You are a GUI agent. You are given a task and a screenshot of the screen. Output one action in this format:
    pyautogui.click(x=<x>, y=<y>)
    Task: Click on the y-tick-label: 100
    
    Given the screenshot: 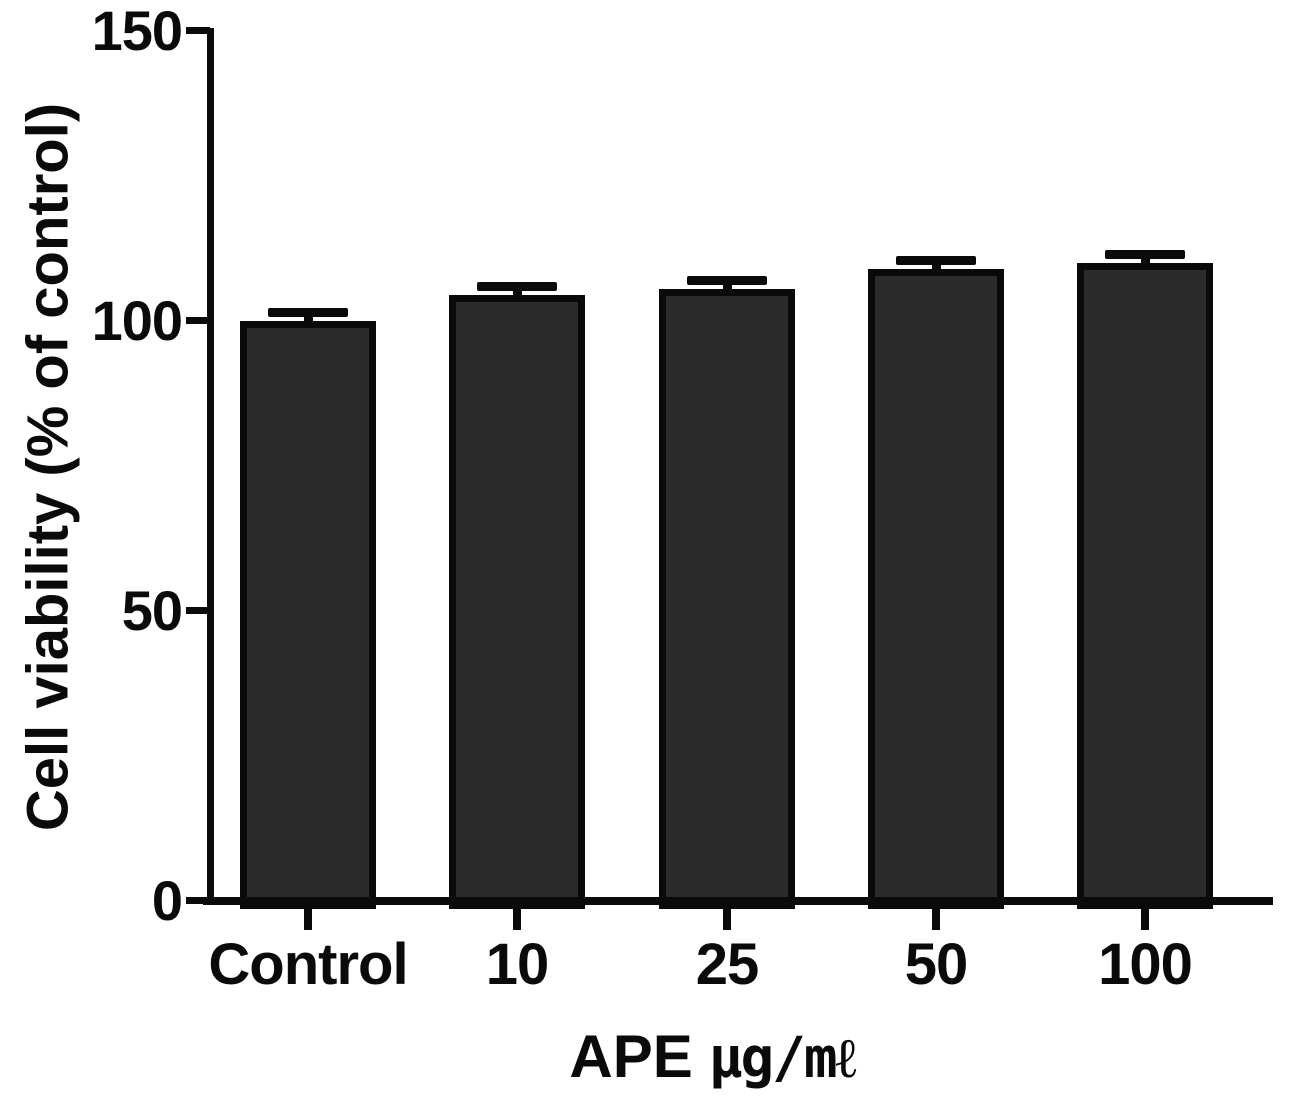 What is the action you would take?
    pyautogui.click(x=137, y=320)
    